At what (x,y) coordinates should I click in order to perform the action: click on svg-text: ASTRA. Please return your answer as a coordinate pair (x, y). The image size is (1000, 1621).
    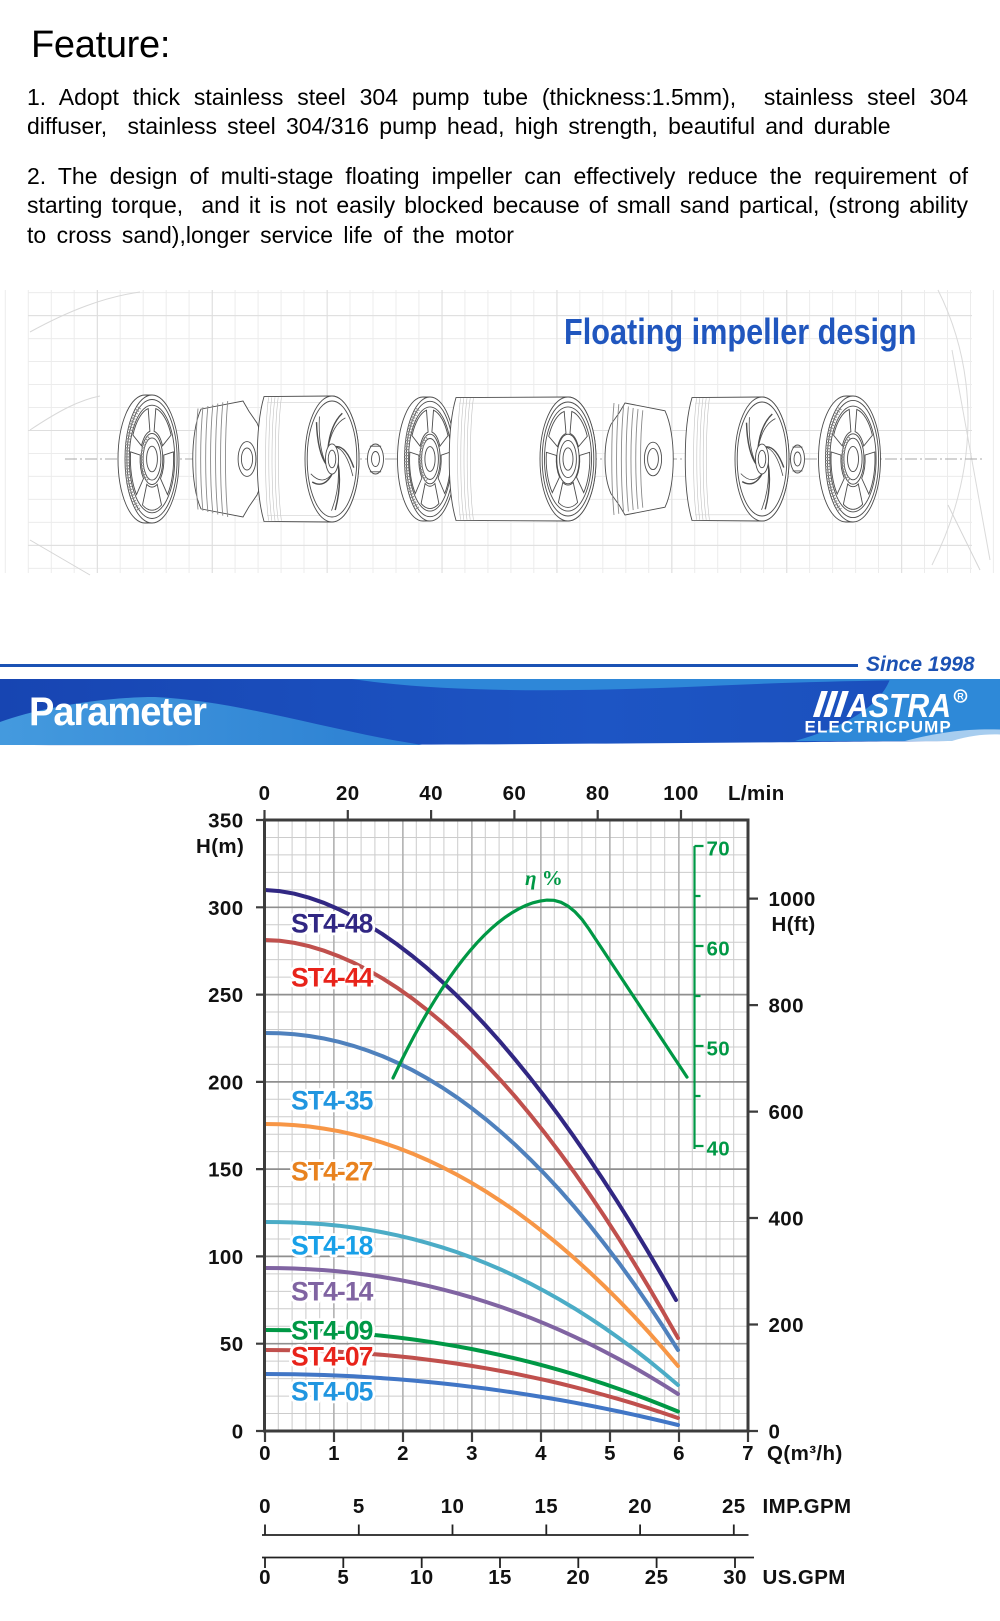
    Looking at the image, I should click on (898, 705).